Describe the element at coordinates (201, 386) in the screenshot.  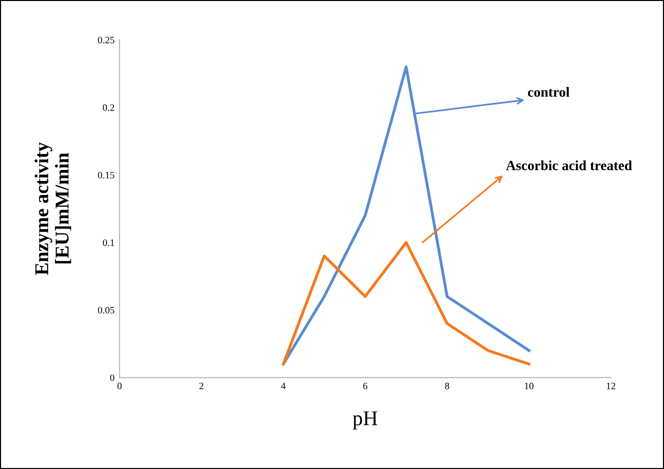
I see `x-tick-label: 2` at that location.